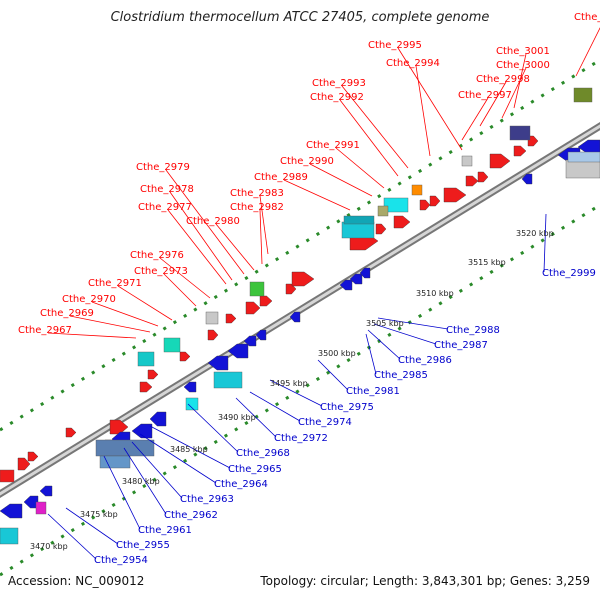  Describe the element at coordinates (161, 271) in the screenshot. I see `forward-gene-label: Cthe_2973` at that location.